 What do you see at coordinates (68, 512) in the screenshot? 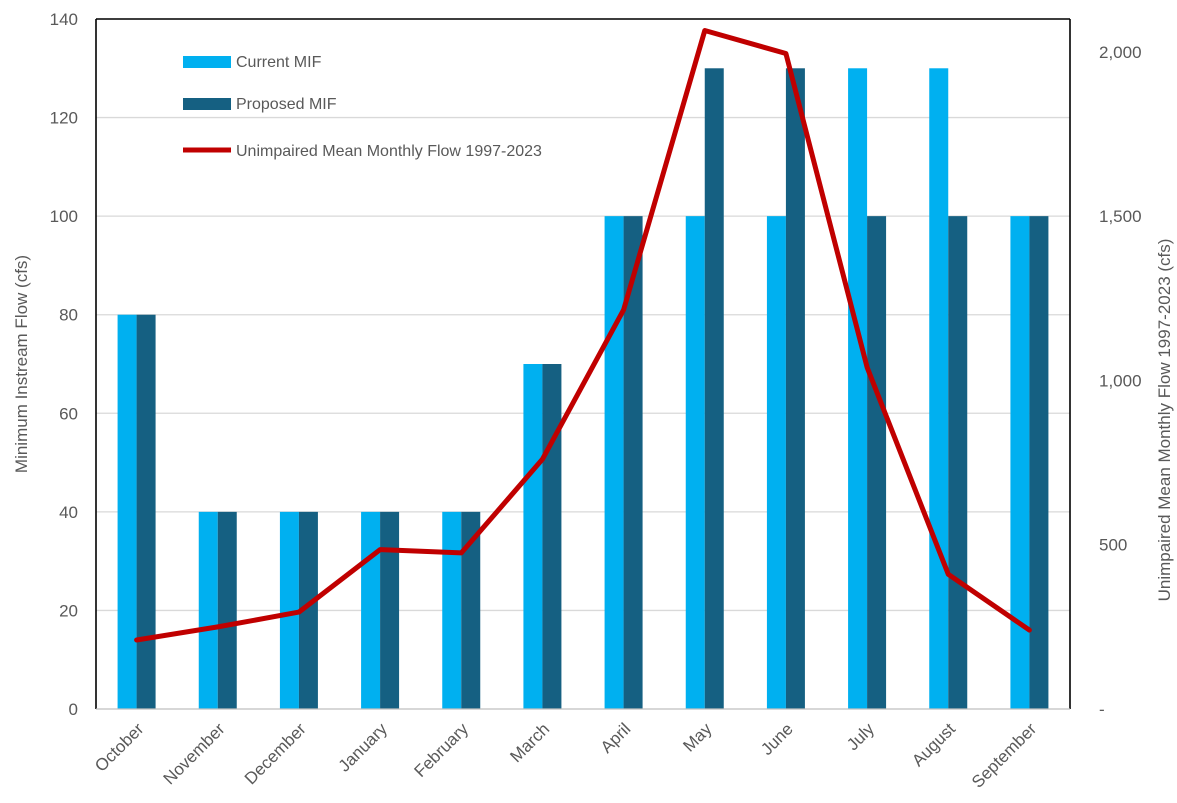
I see `y-tick-label: 40` at bounding box center [68, 512].